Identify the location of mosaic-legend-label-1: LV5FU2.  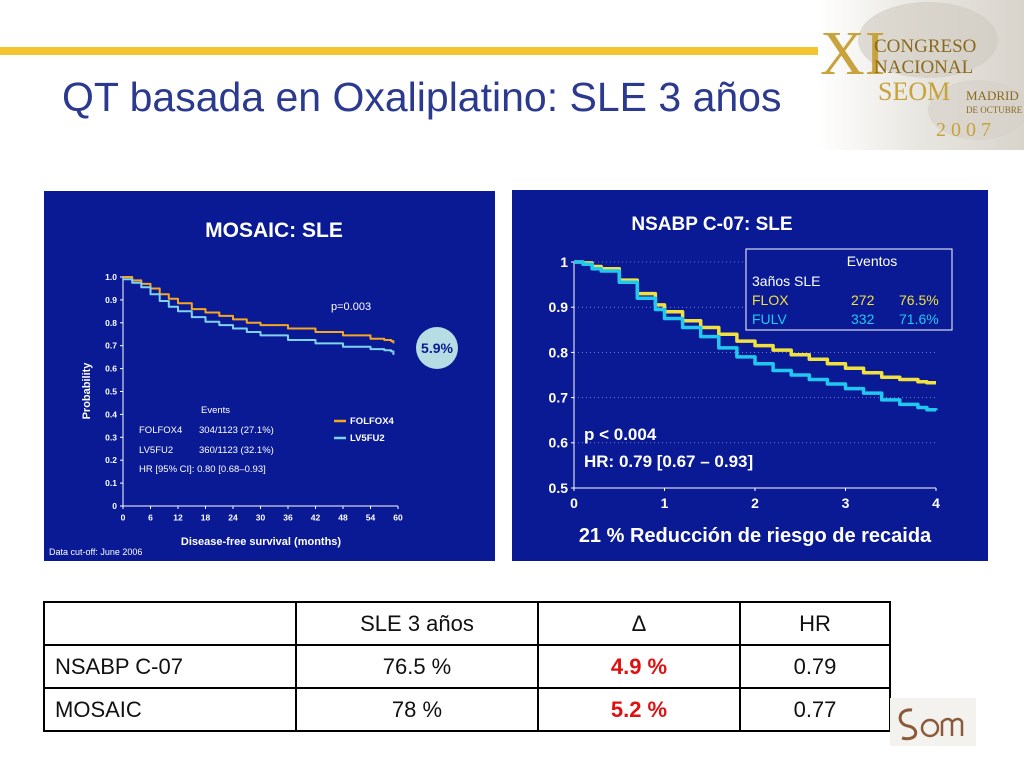
(367, 438).